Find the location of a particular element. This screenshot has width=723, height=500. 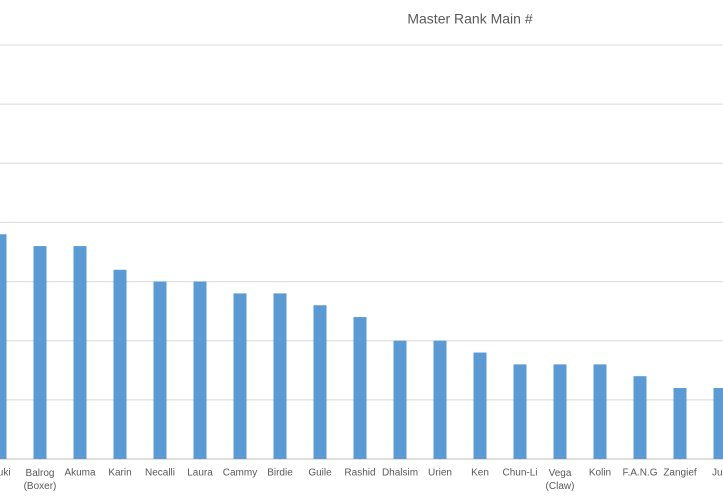

x-tick-label: Ken is located at coordinates (480, 473).